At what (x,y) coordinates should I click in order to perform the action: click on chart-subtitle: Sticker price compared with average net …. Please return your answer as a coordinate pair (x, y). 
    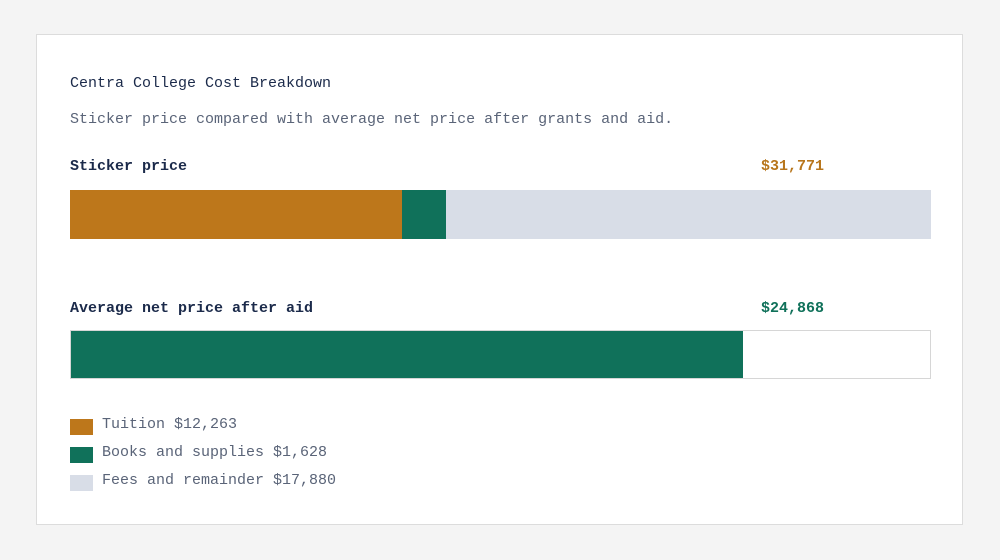
    Looking at the image, I should click on (372, 119).